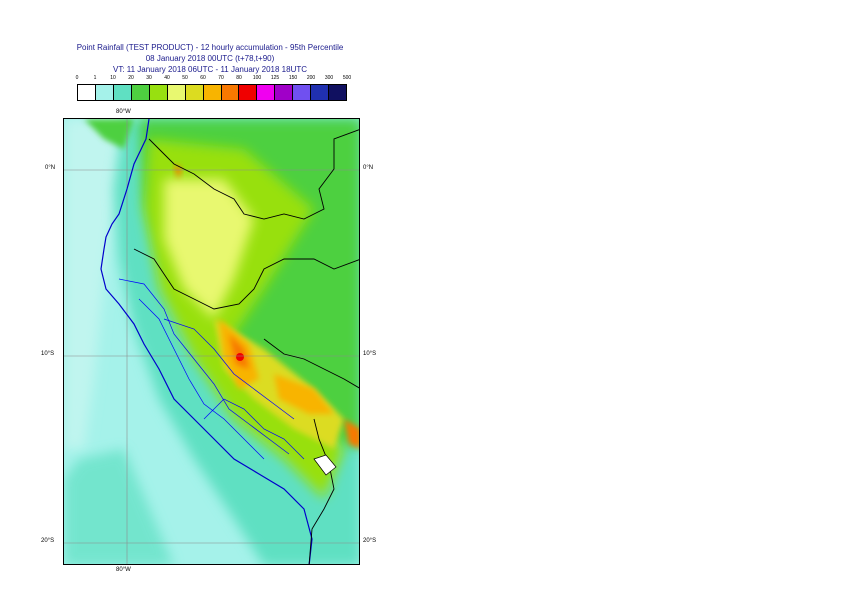  Describe the element at coordinates (113, 78) in the screenshot. I see `legend-tick: 10` at that location.